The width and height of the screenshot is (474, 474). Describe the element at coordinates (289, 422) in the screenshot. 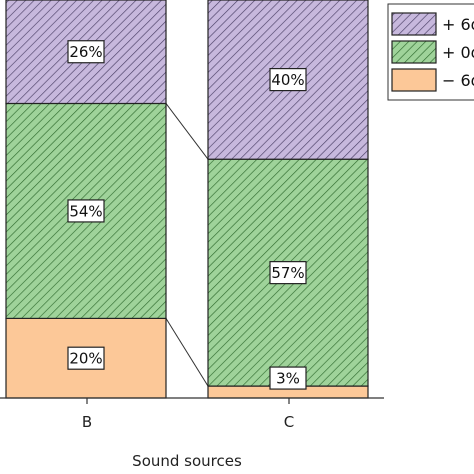

I see `x-tick-label-c: C` at that location.